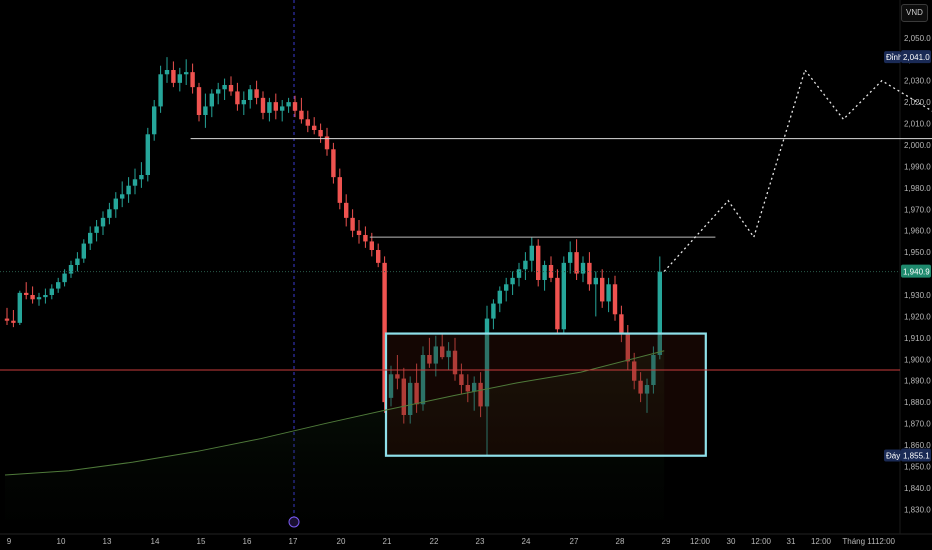 This screenshot has width=932, height=550. I want to click on y-tick-label: 1,860.0, so click(917, 445).